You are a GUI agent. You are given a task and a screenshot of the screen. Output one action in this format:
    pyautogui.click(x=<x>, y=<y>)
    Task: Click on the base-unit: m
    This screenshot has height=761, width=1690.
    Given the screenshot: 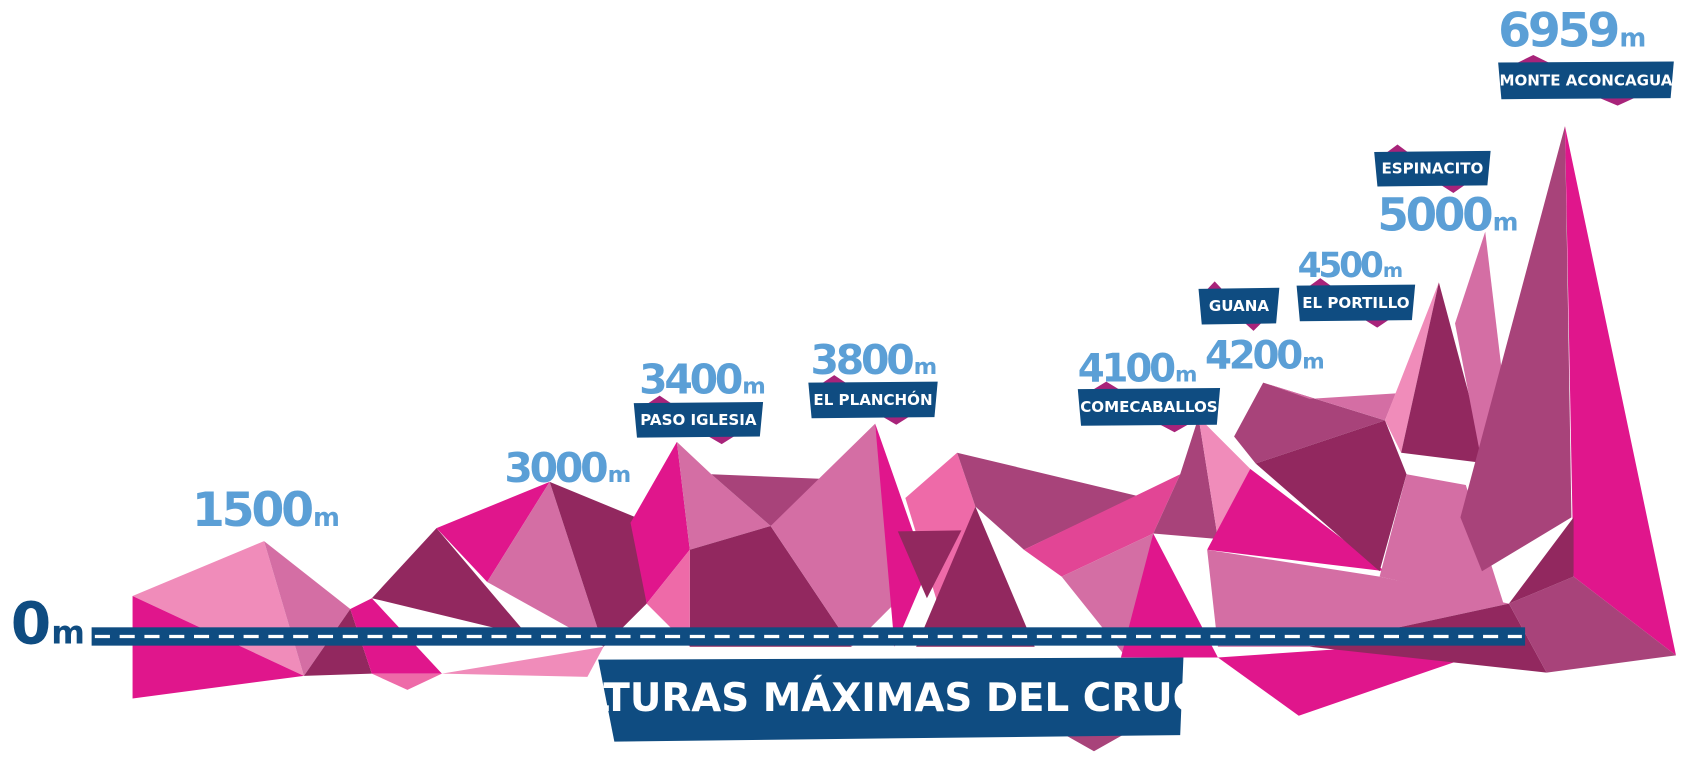 What is the action you would take?
    pyautogui.click(x=67, y=632)
    